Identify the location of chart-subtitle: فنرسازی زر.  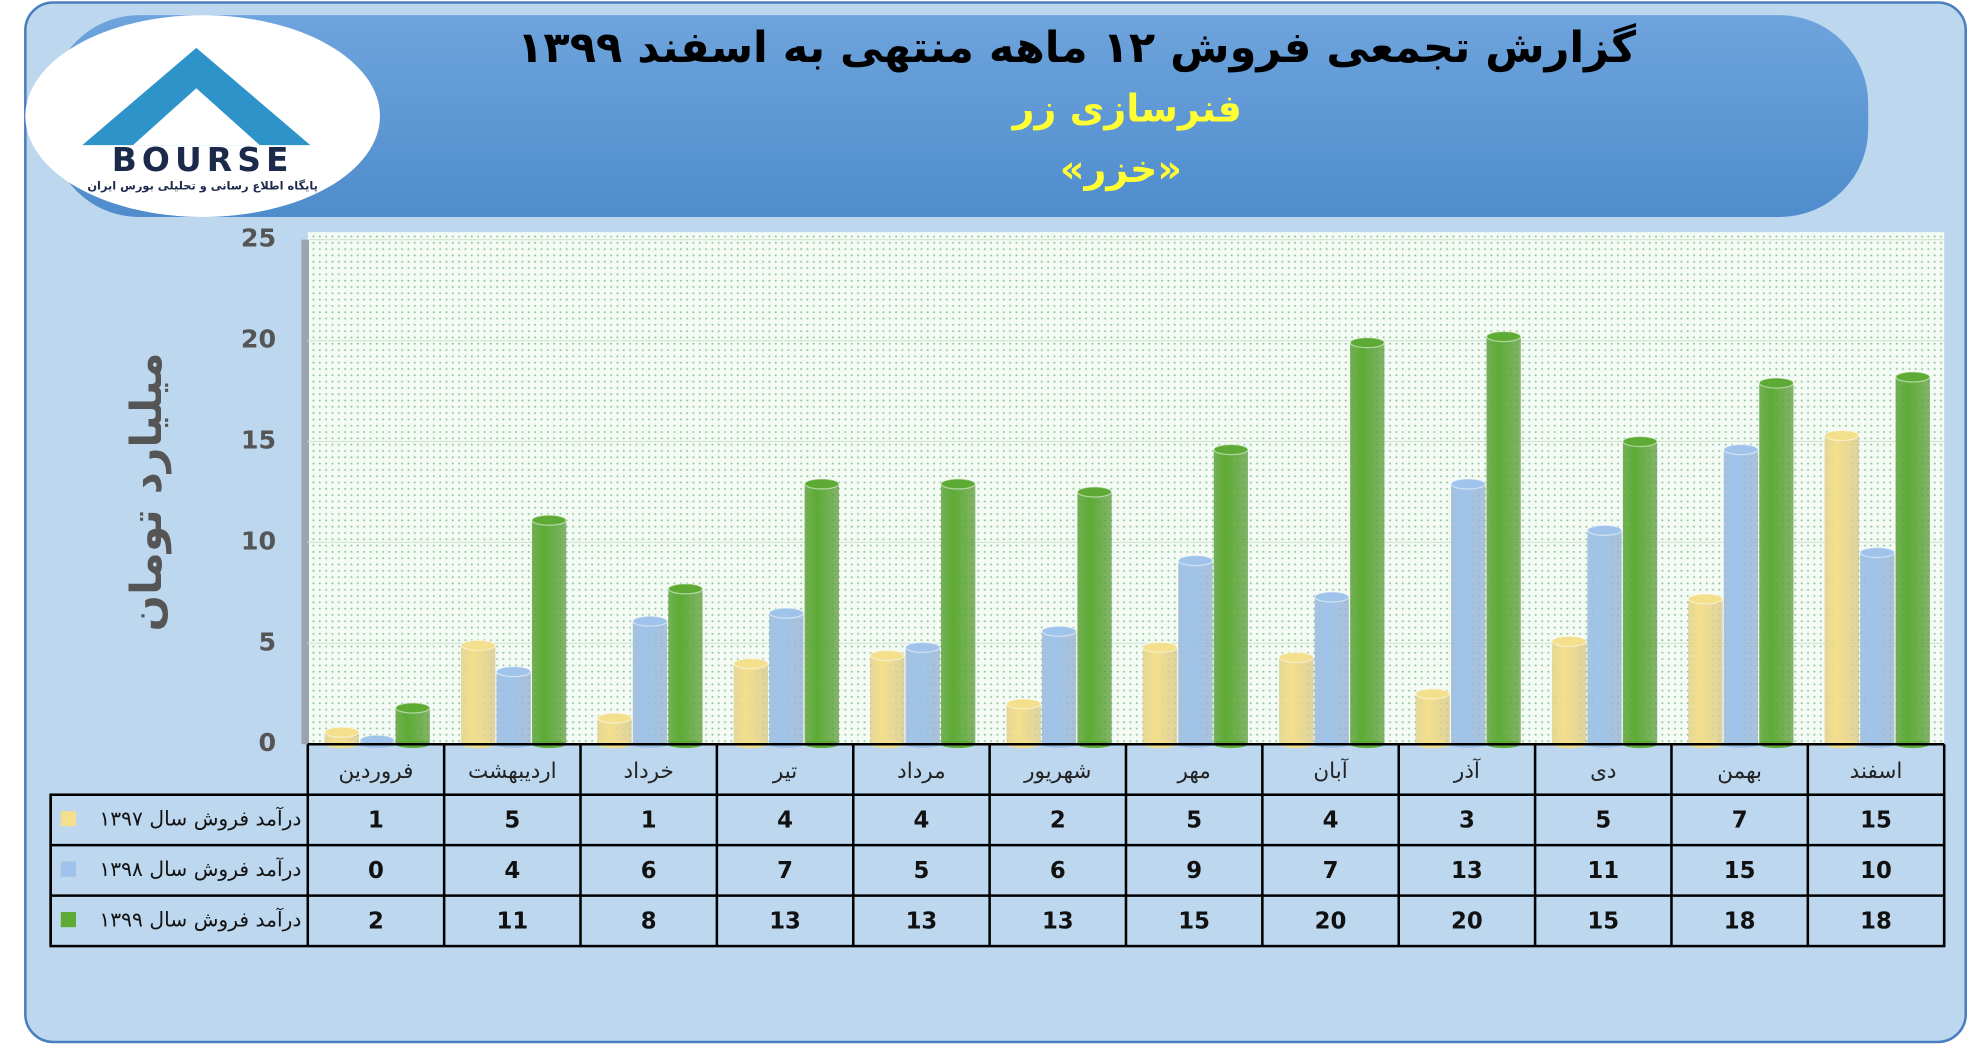
(1126, 109).